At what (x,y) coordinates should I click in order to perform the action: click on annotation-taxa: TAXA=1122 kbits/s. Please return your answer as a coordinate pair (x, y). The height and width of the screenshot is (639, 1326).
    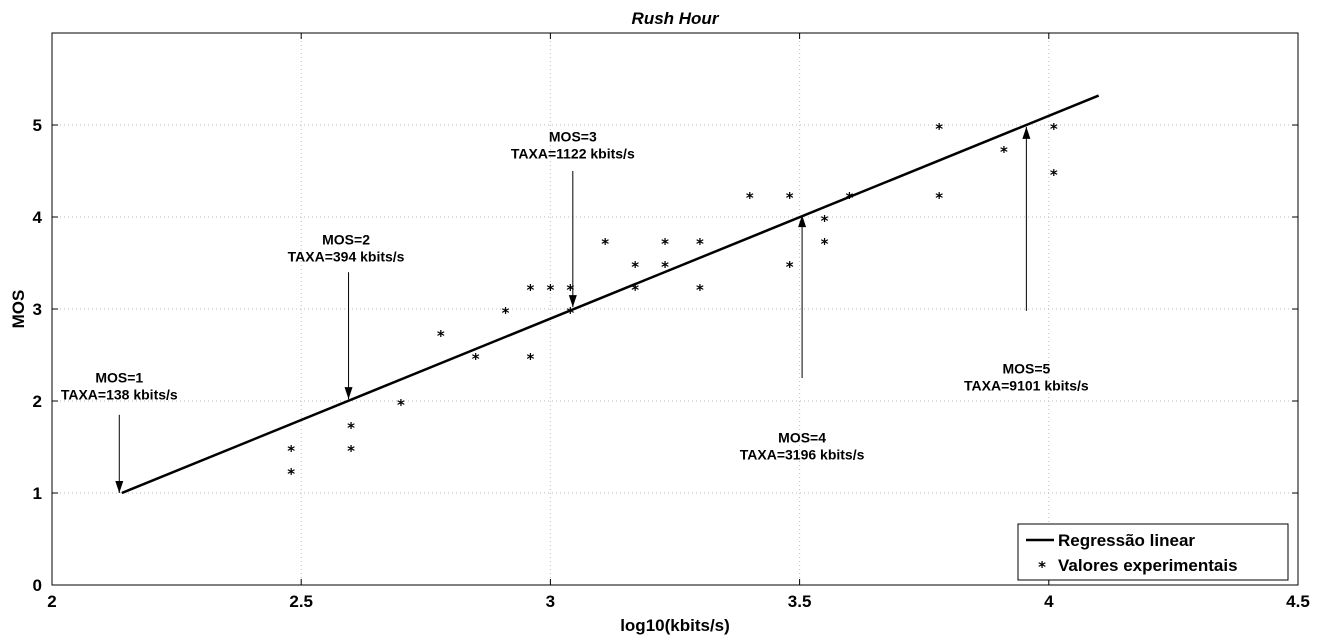
    Looking at the image, I should click on (573, 154).